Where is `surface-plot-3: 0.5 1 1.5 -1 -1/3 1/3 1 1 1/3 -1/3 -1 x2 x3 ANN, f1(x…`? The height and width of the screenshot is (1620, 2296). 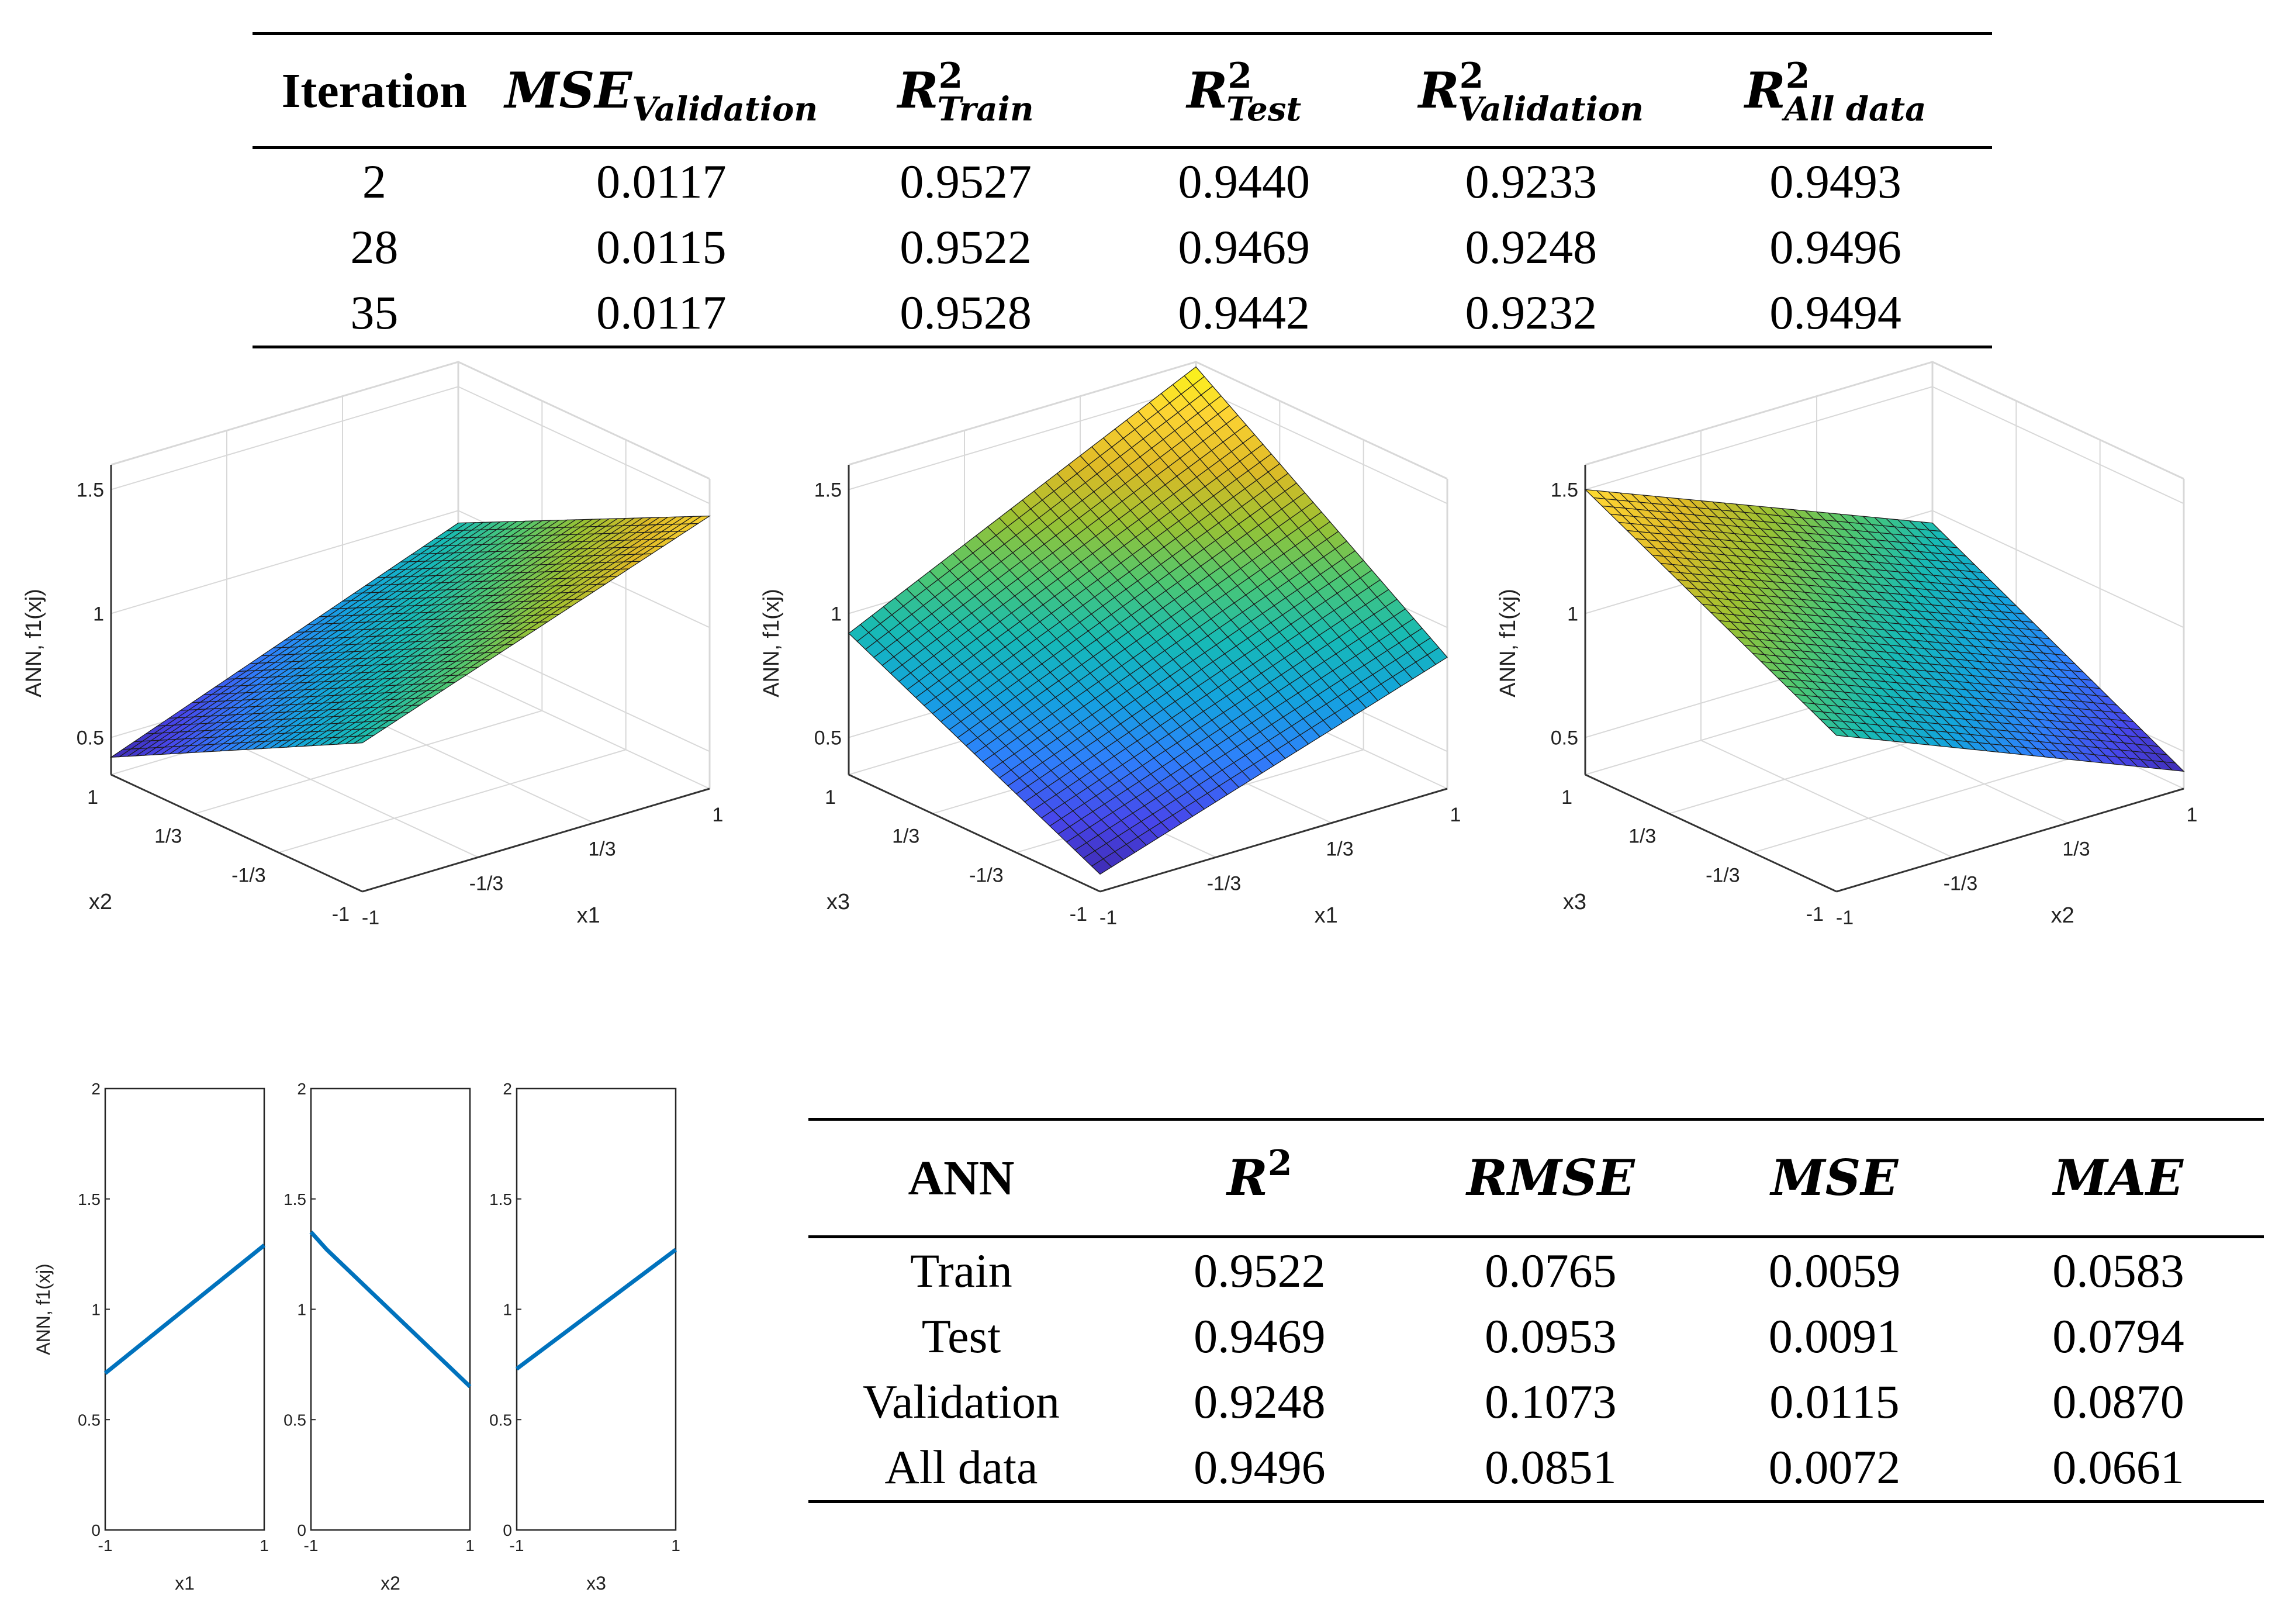 surface-plot-3: 0.5 1 1.5 -1 -1/3 1/3 1 1 1/3 -1/3 -1 x2 x3 ANN, f1(x… is located at coordinates (1846, 645).